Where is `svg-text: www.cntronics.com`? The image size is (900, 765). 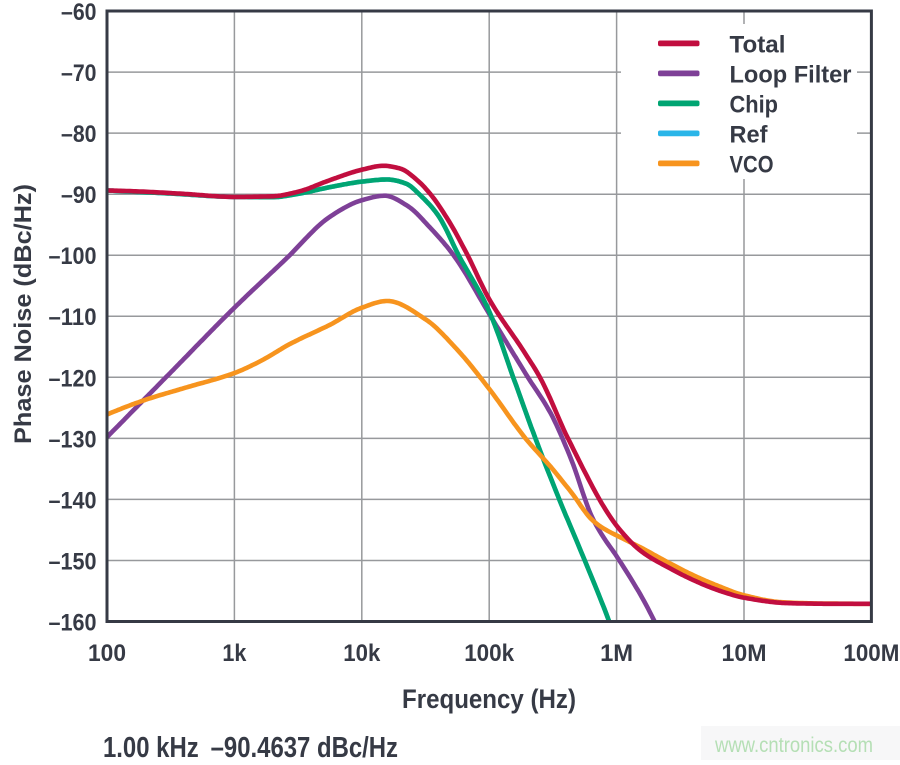
svg-text: www.cntronics.com is located at coordinates (793, 745).